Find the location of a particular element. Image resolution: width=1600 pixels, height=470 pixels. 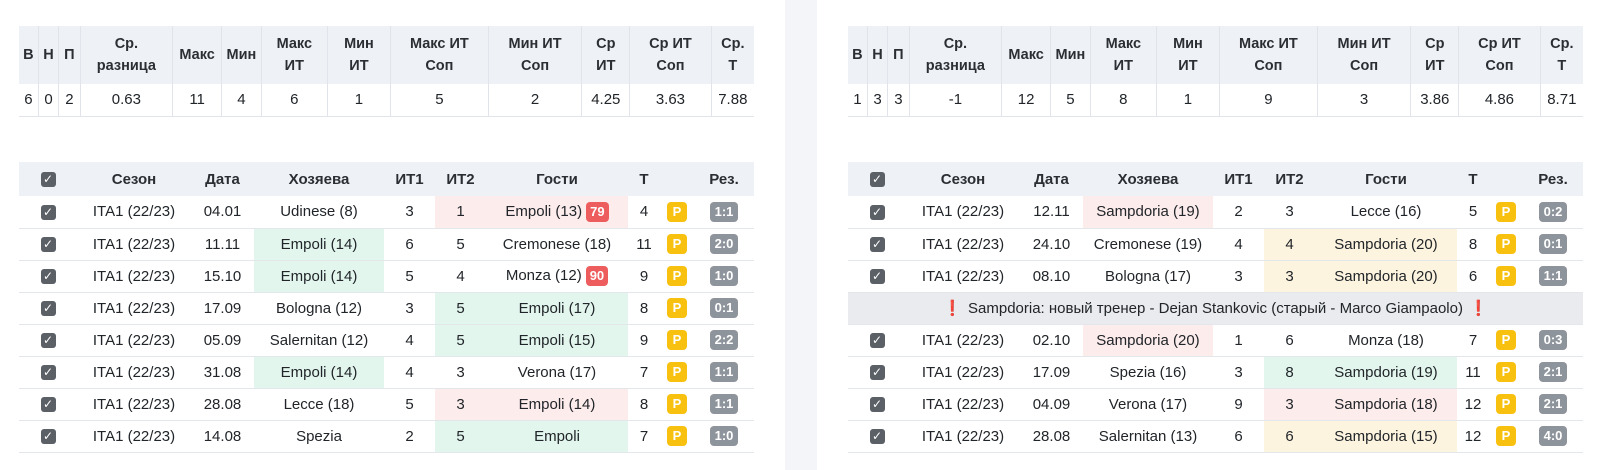

stats-value-cell: 12 is located at coordinates (1026, 100).